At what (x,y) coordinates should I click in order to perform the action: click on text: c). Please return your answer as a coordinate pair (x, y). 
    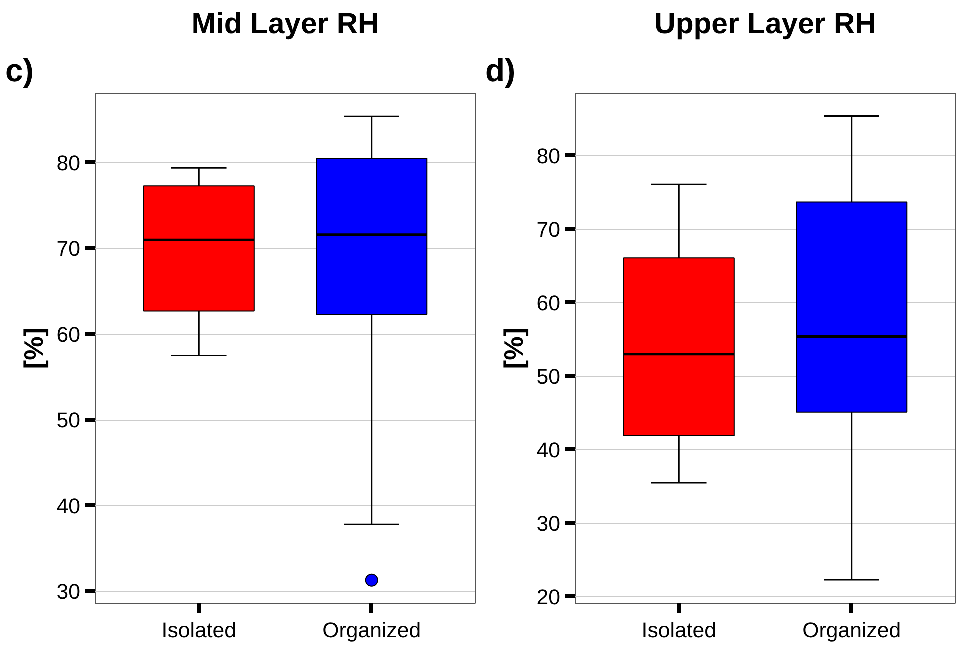
    Looking at the image, I should click on (20, 70).